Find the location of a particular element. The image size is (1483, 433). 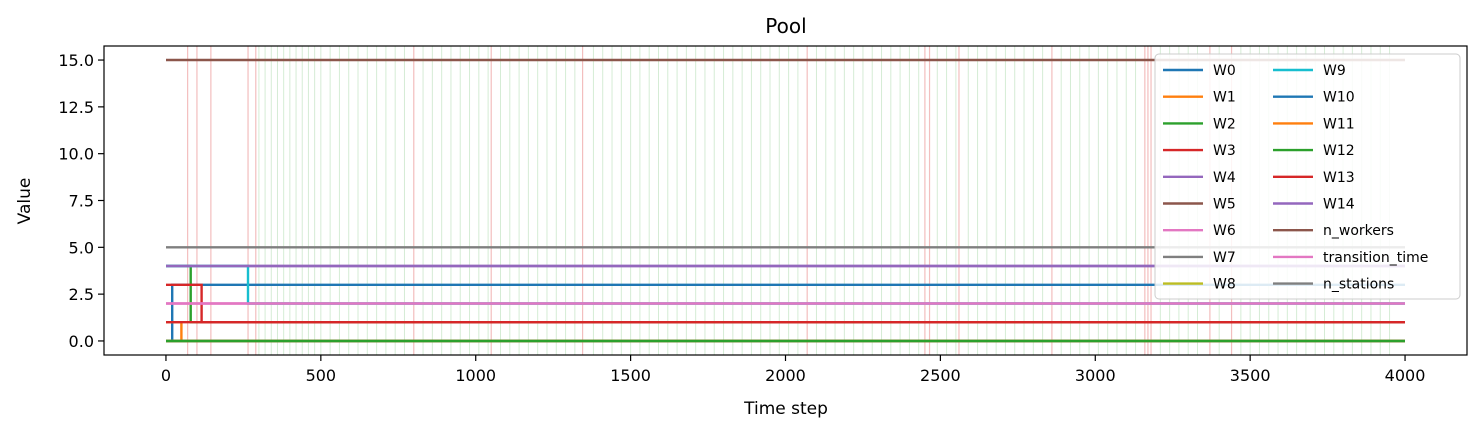

x-tick-label: 4000 is located at coordinates (1405, 375).